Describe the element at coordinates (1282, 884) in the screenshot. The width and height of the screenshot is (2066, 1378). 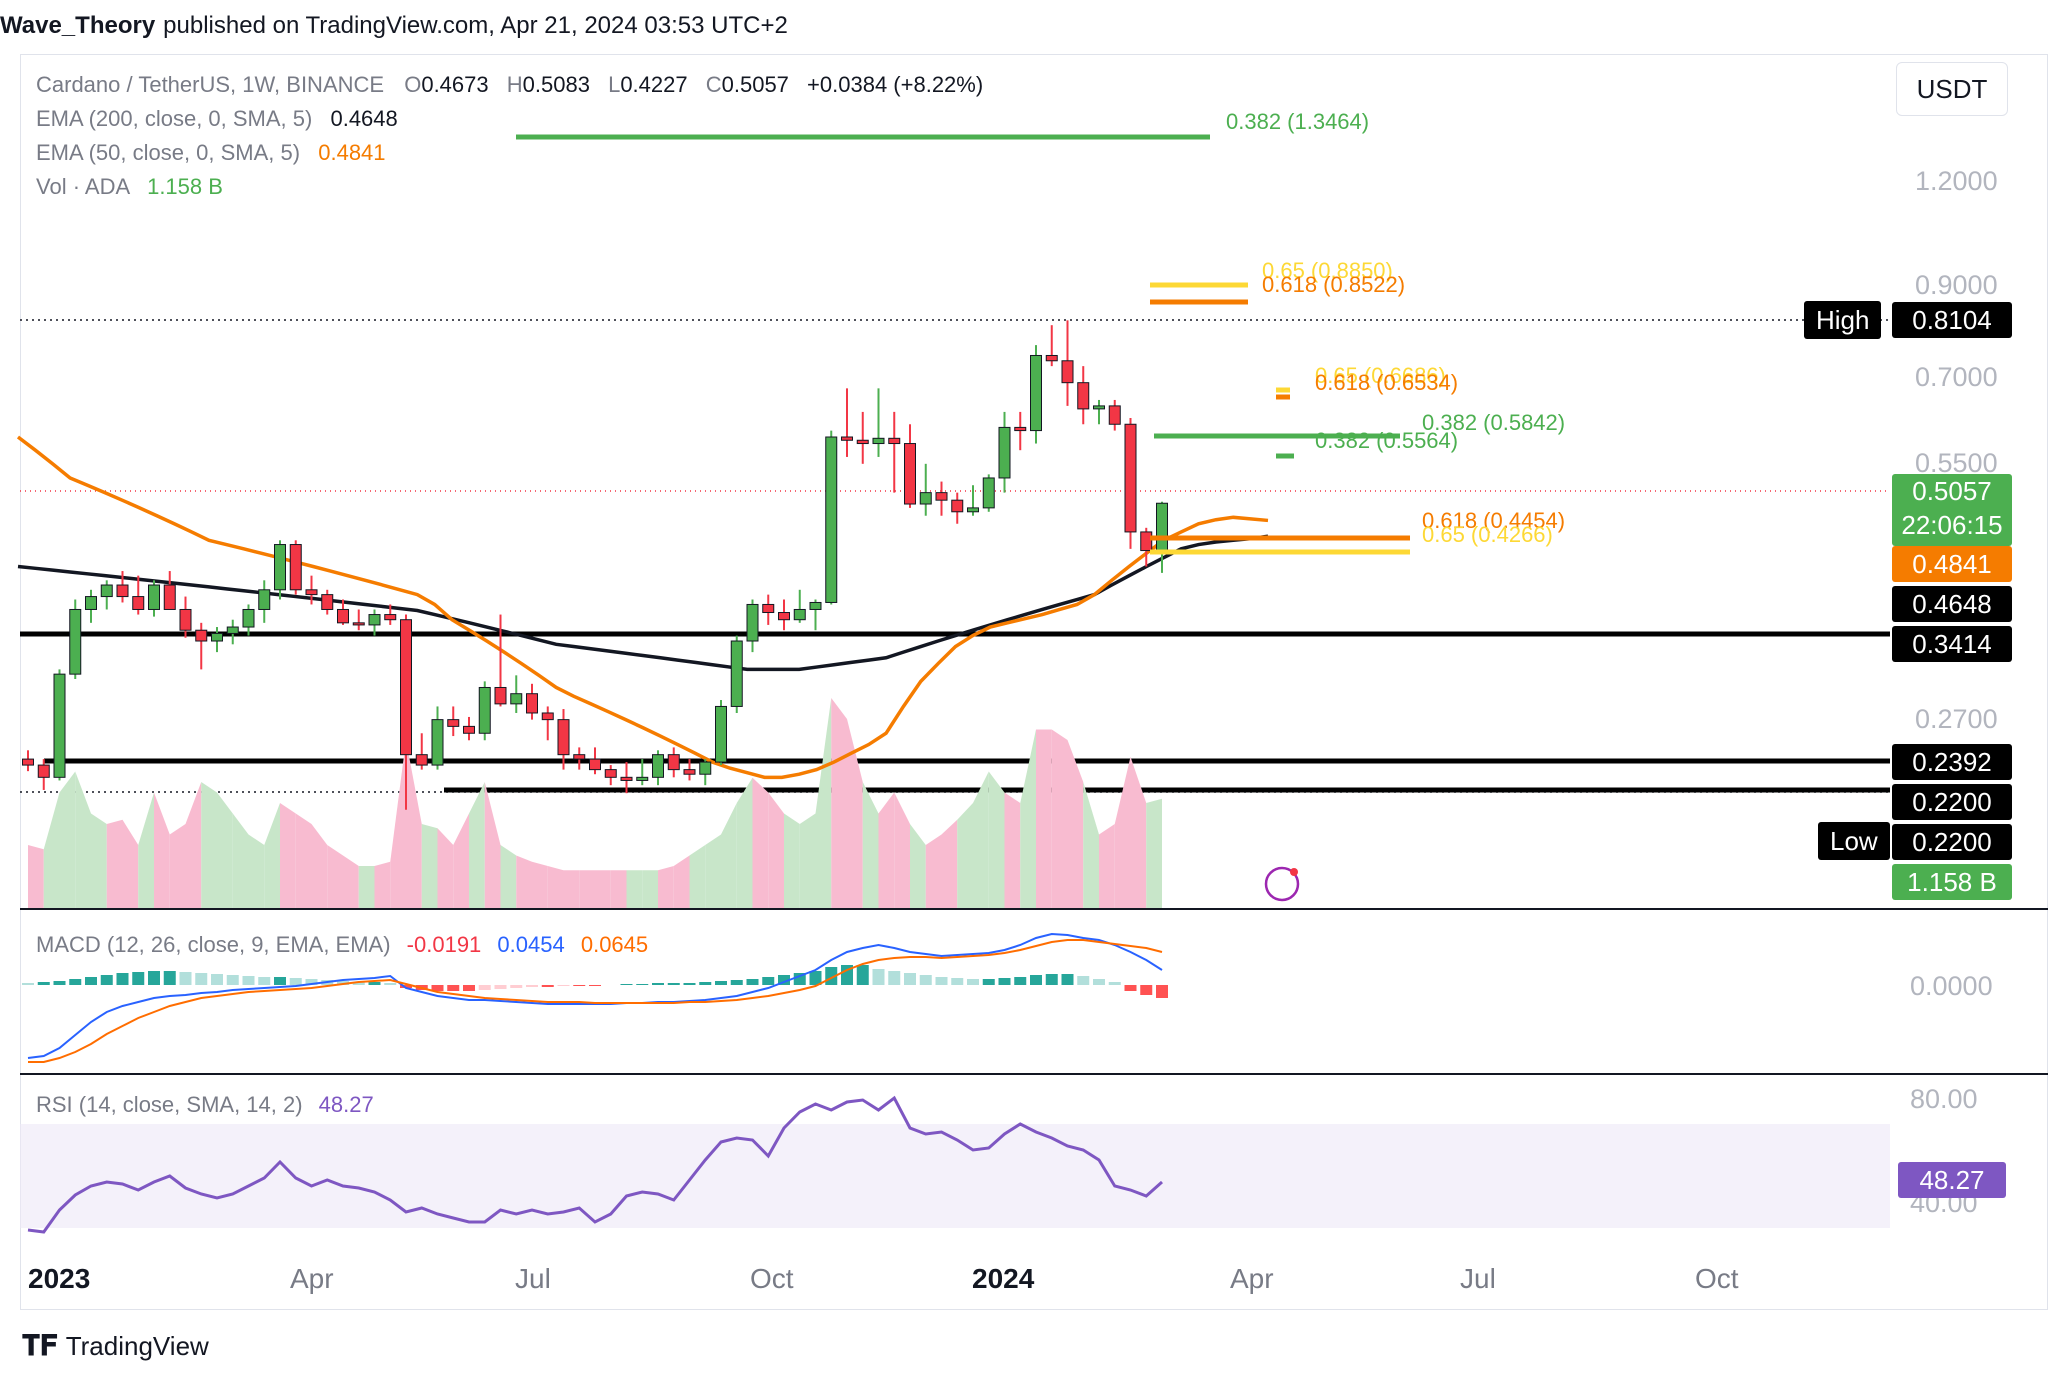
I see `alert-lightning-icon` at that location.